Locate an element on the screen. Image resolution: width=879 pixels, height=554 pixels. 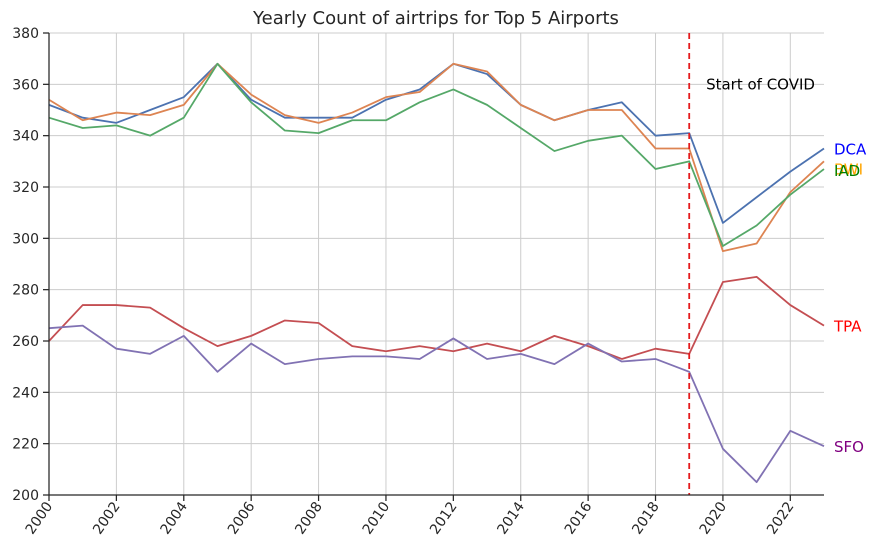
x-tick-label: 2004 is located at coordinates (175, 518).